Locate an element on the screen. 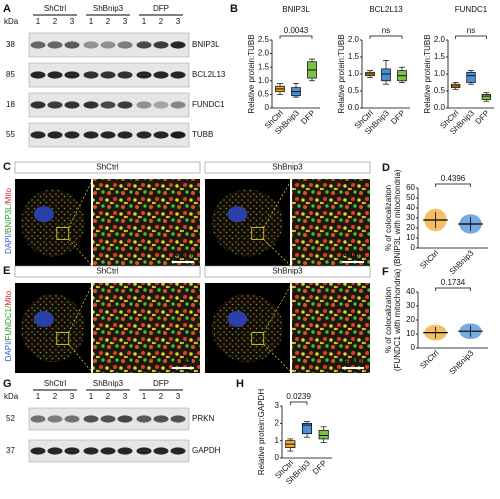 The height and width of the screenshot is (499, 500). stain-part: Mito is located at coordinates (8, 196).